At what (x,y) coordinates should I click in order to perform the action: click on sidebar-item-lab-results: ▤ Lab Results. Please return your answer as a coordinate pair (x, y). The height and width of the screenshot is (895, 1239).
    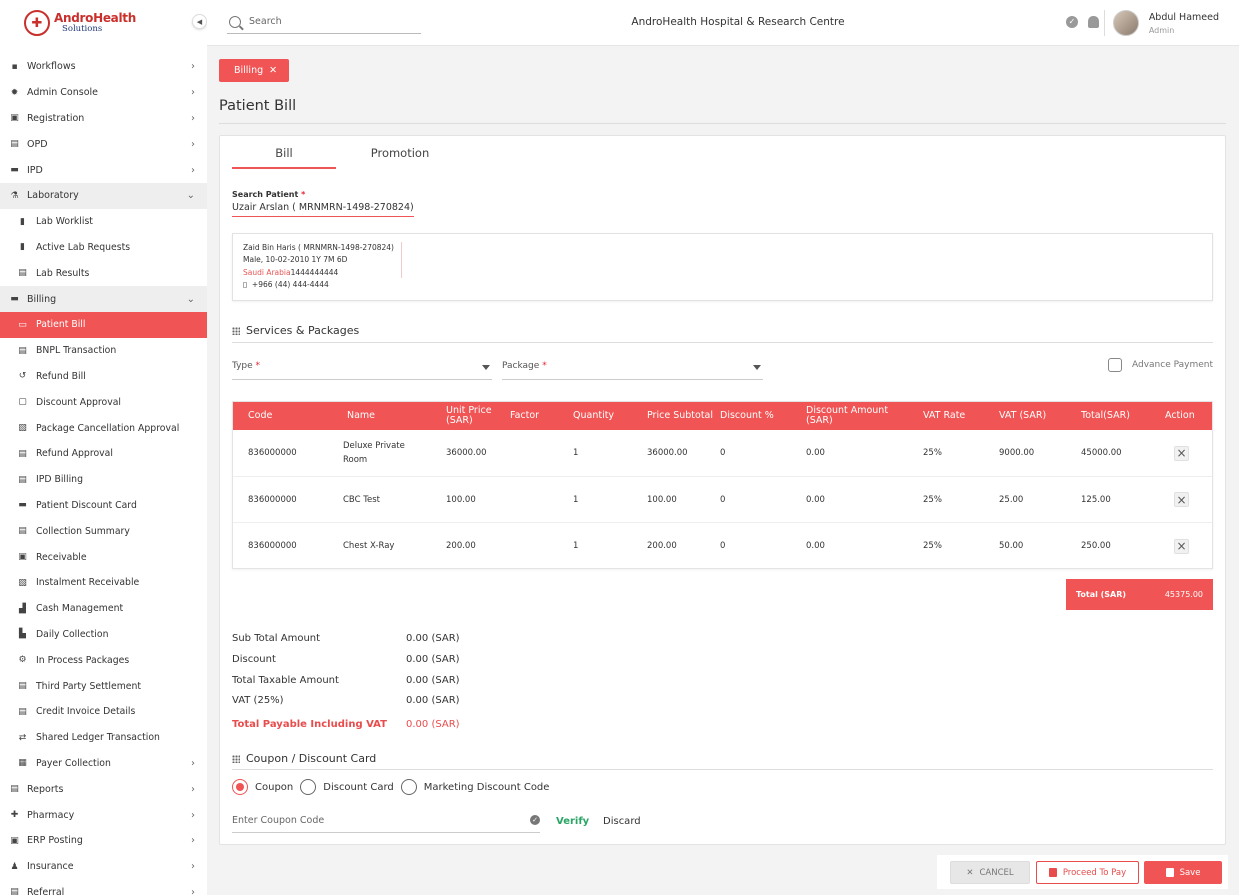
    Looking at the image, I should click on (103, 273).